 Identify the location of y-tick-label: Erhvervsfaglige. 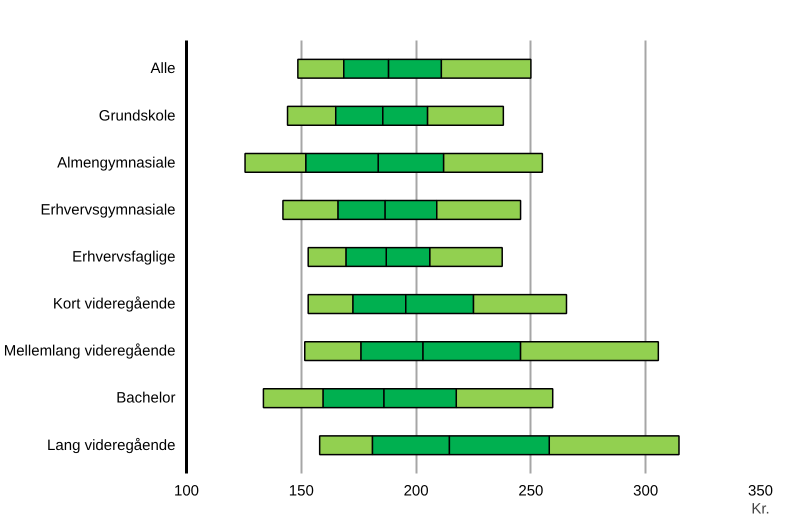
(124, 257).